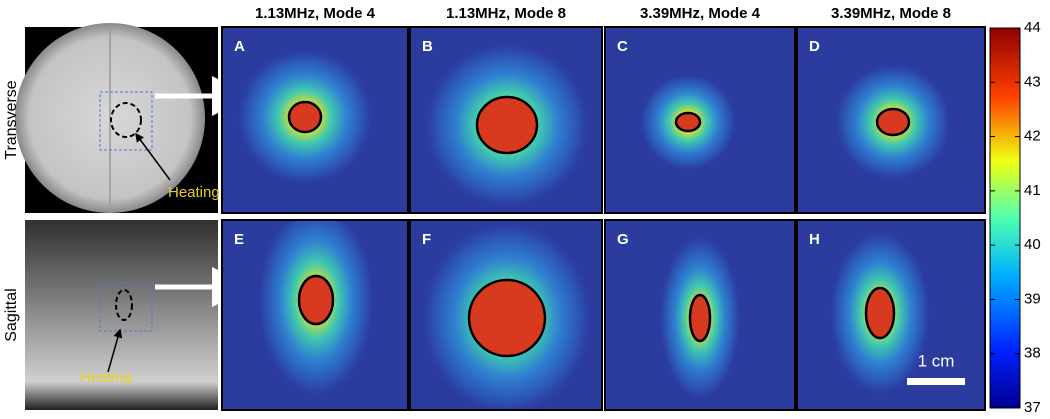 The image size is (1050, 419). What do you see at coordinates (1032, 244) in the screenshot?
I see `tick-label: 40` at bounding box center [1032, 244].